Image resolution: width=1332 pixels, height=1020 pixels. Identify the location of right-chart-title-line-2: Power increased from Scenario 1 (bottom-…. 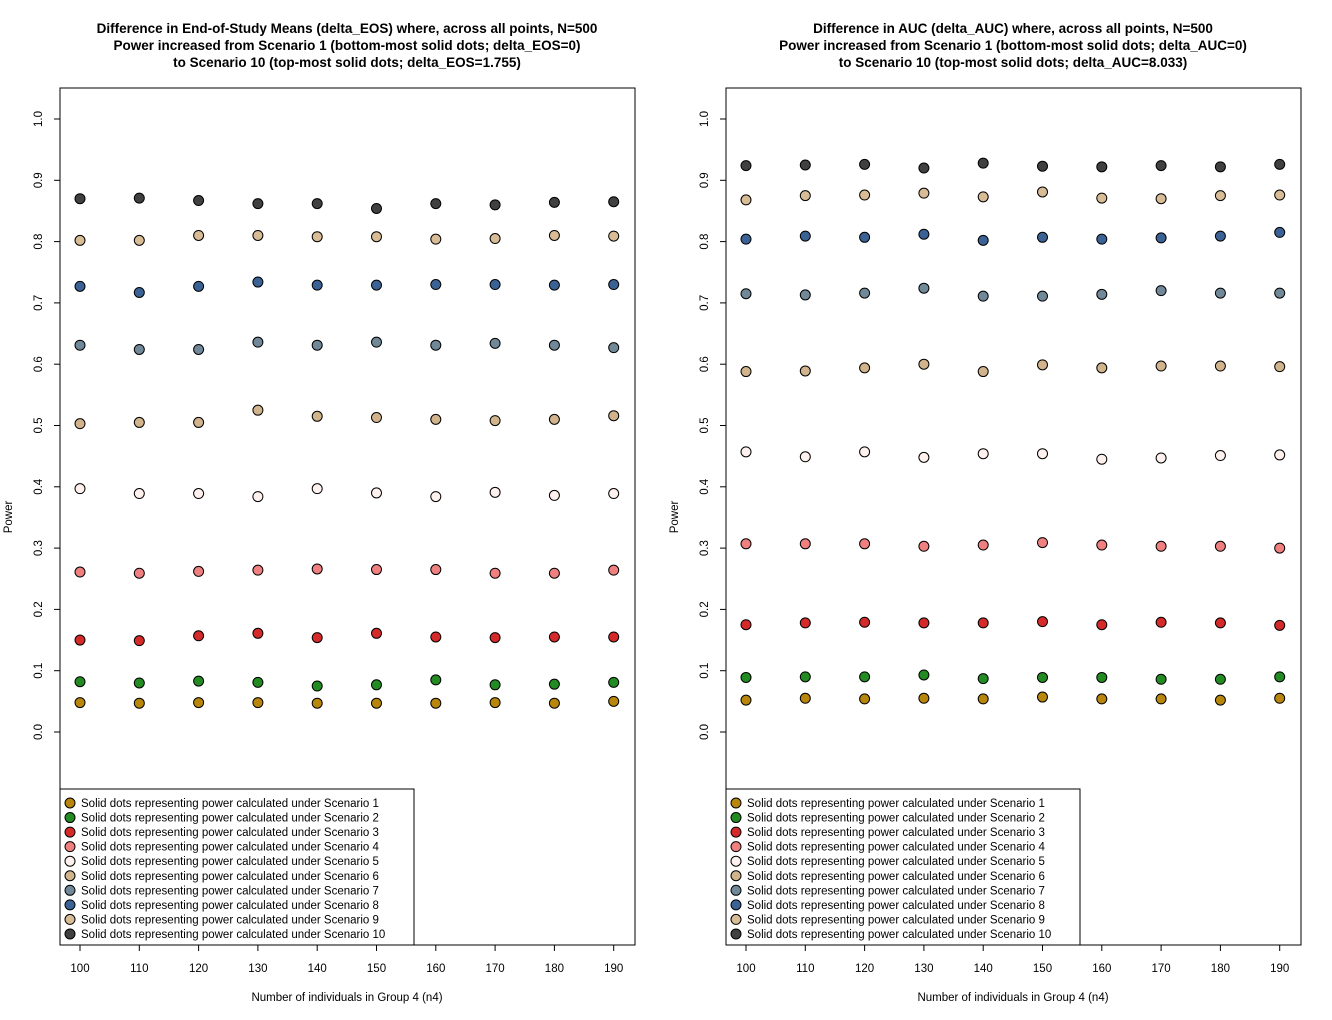
(1013, 45).